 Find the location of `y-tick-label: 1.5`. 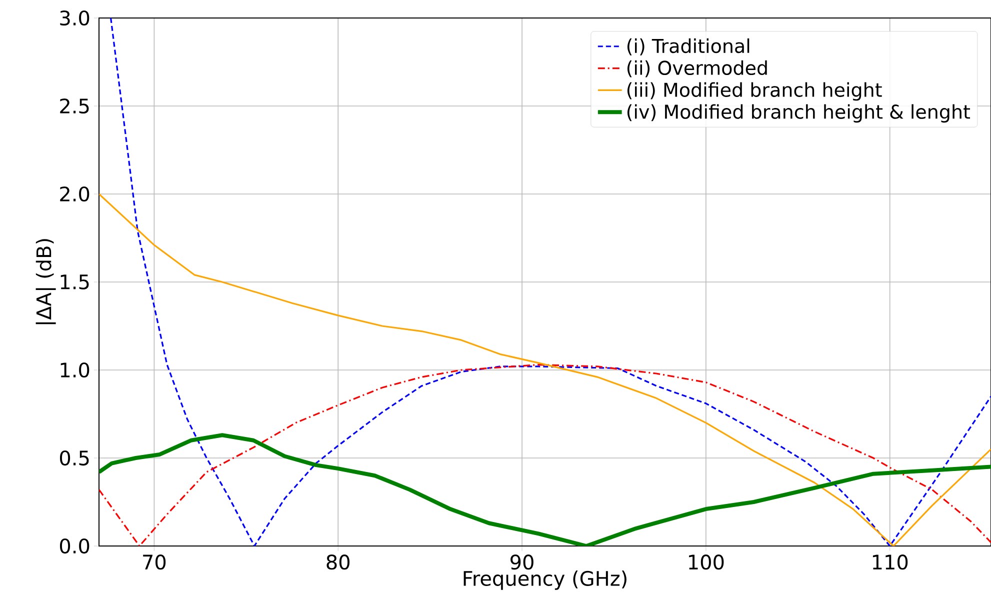

y-tick-label: 1.5 is located at coordinates (74, 282).